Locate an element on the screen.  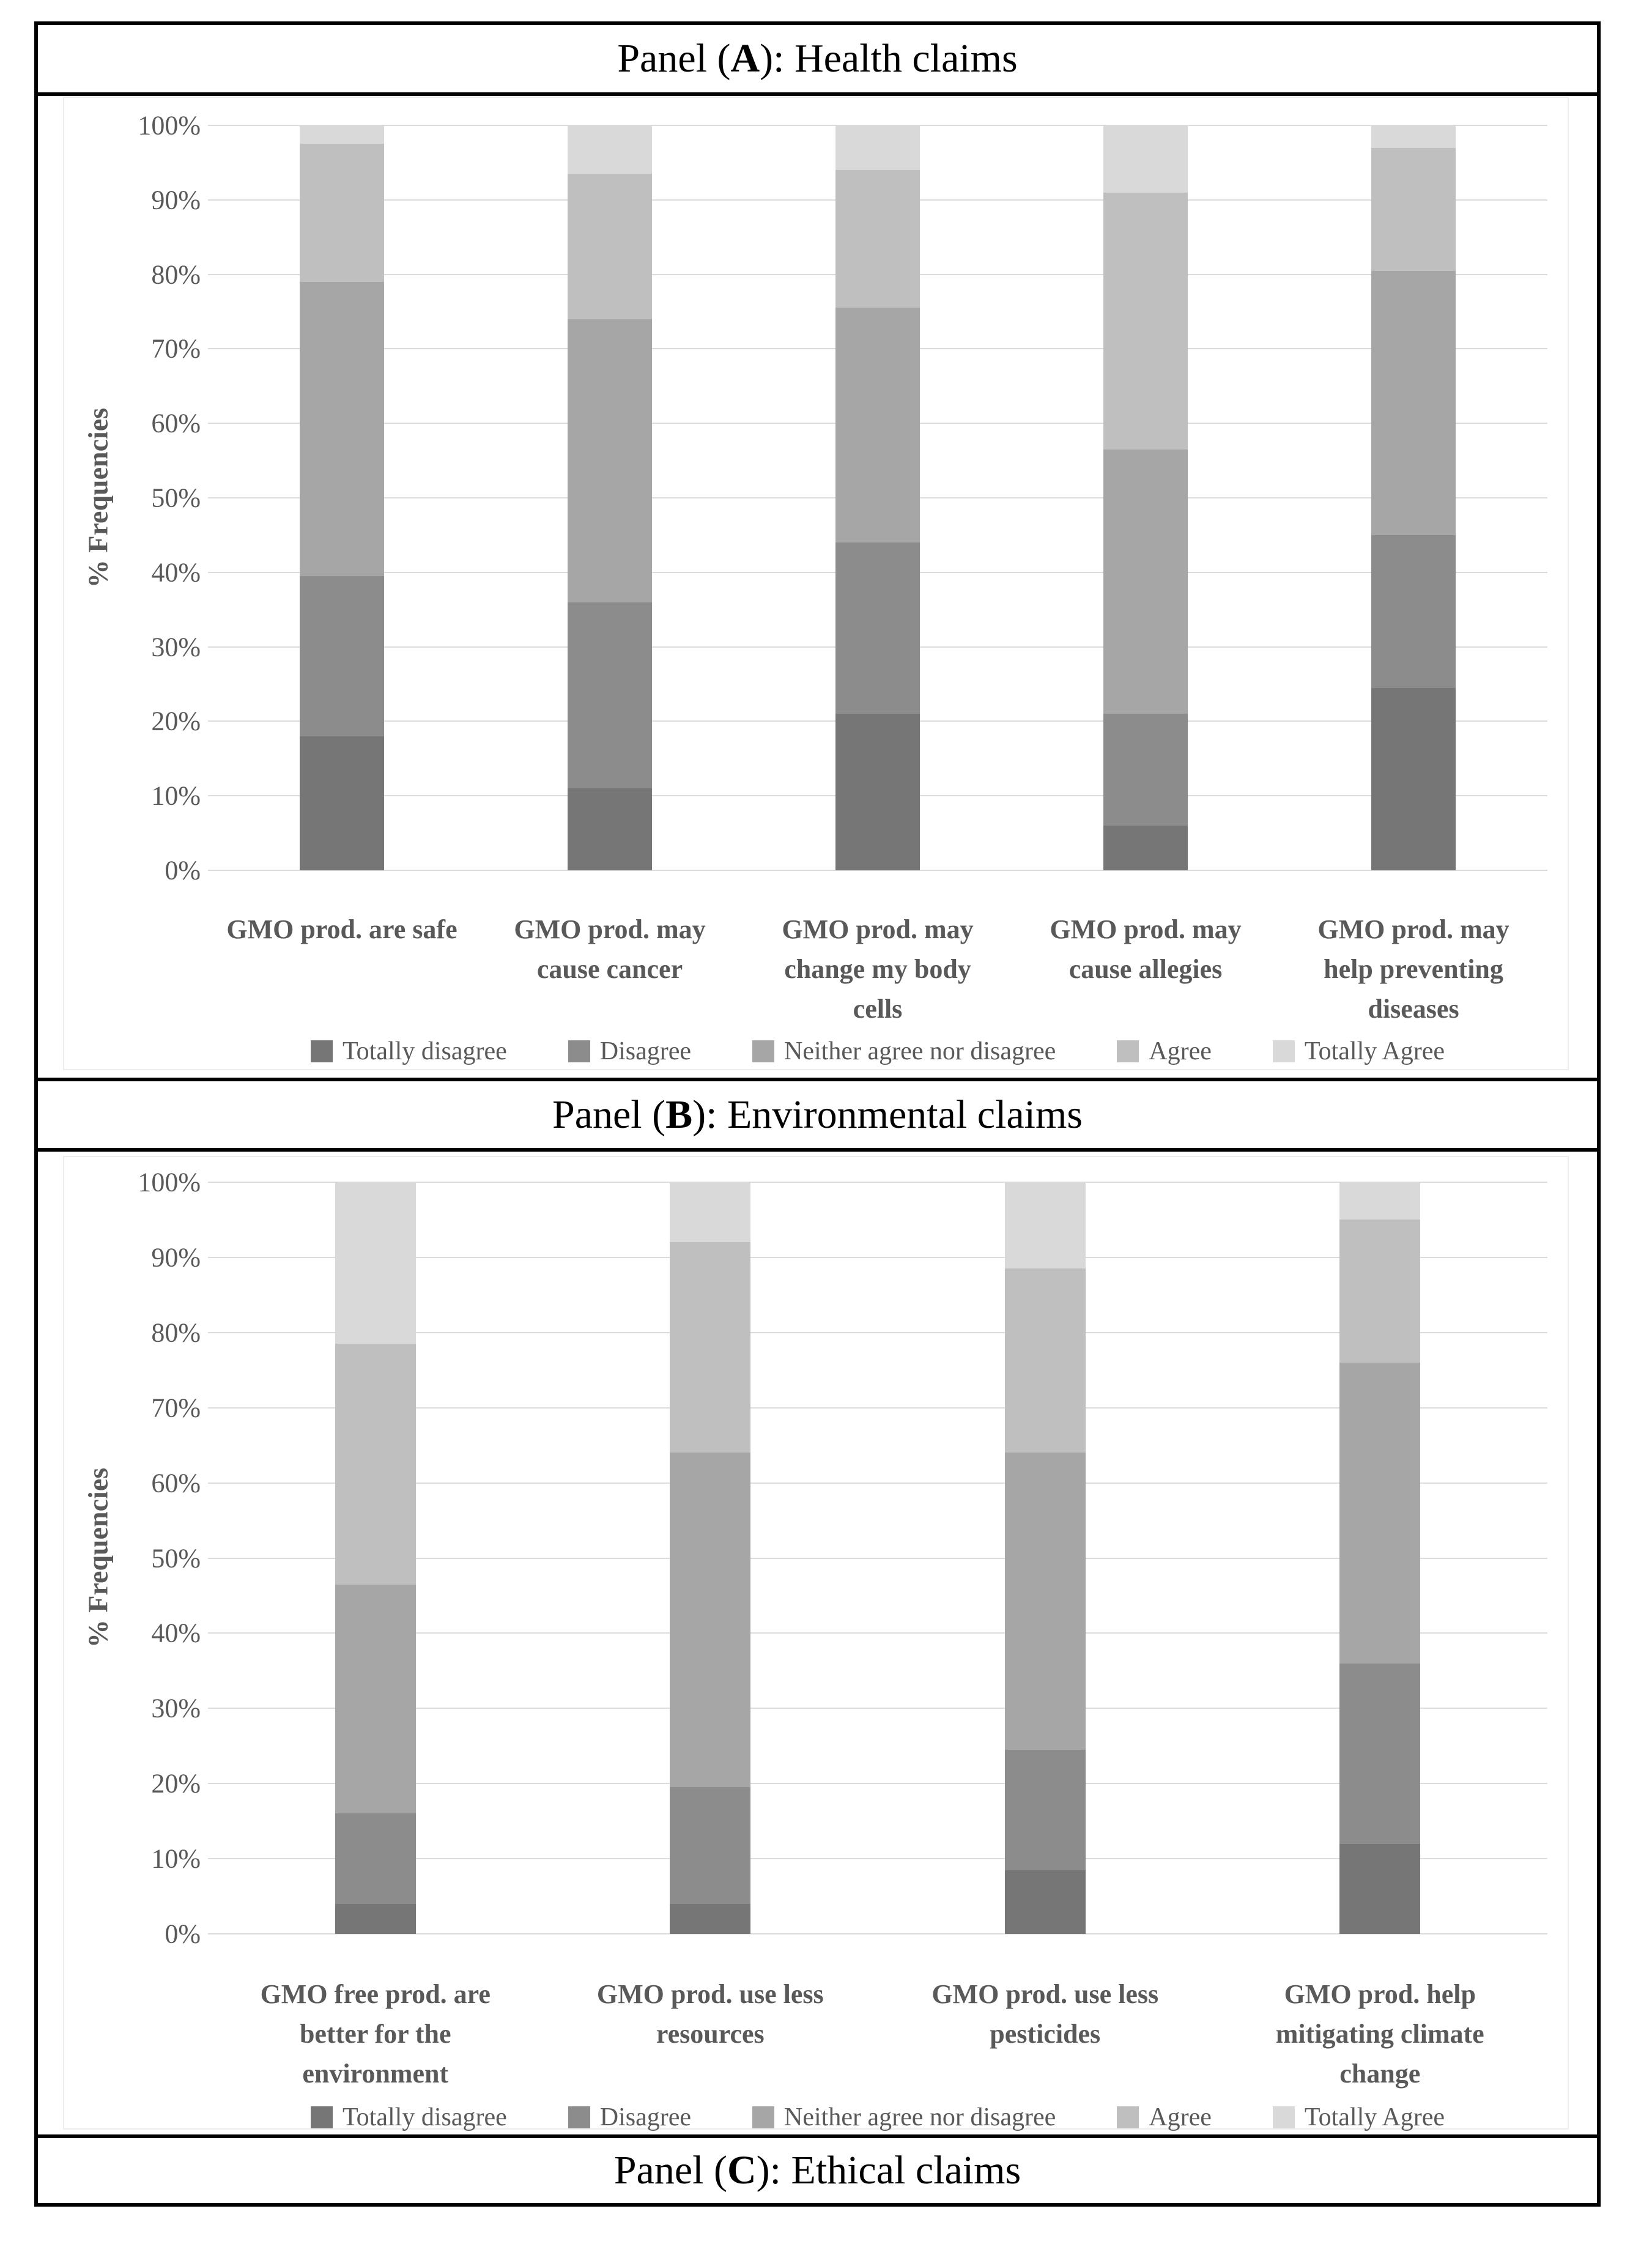
y-tick-label: 60% is located at coordinates (176, 424).